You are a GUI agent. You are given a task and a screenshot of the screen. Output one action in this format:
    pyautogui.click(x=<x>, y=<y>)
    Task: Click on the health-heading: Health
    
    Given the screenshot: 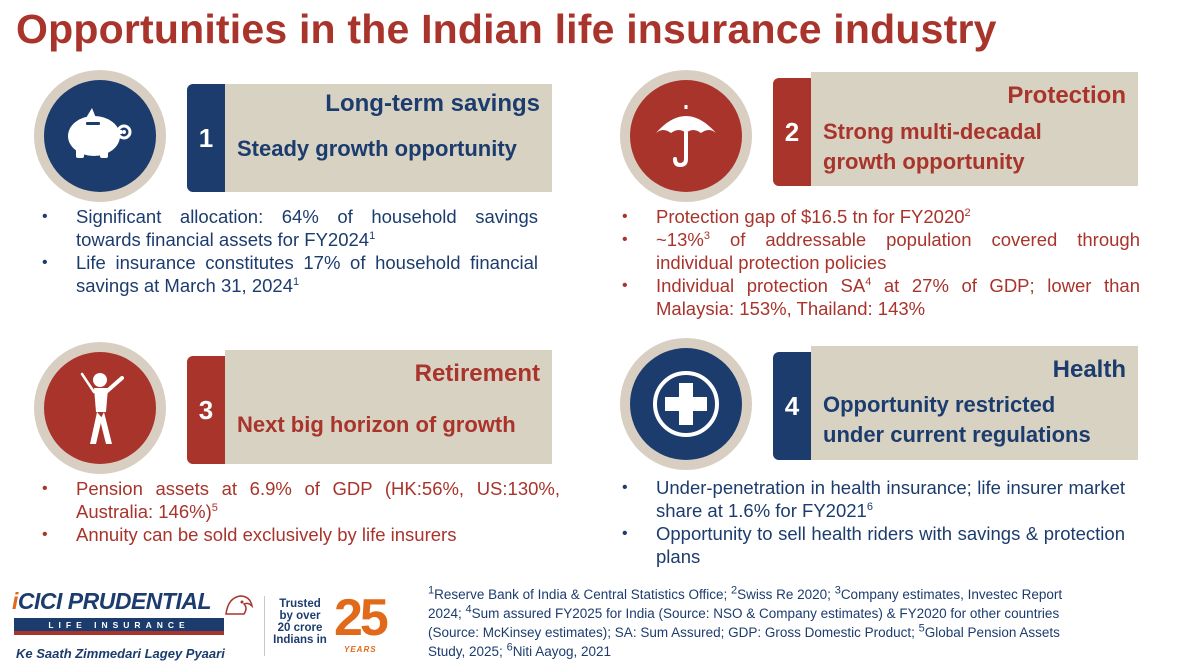 What is the action you would take?
    pyautogui.click(x=1089, y=369)
    